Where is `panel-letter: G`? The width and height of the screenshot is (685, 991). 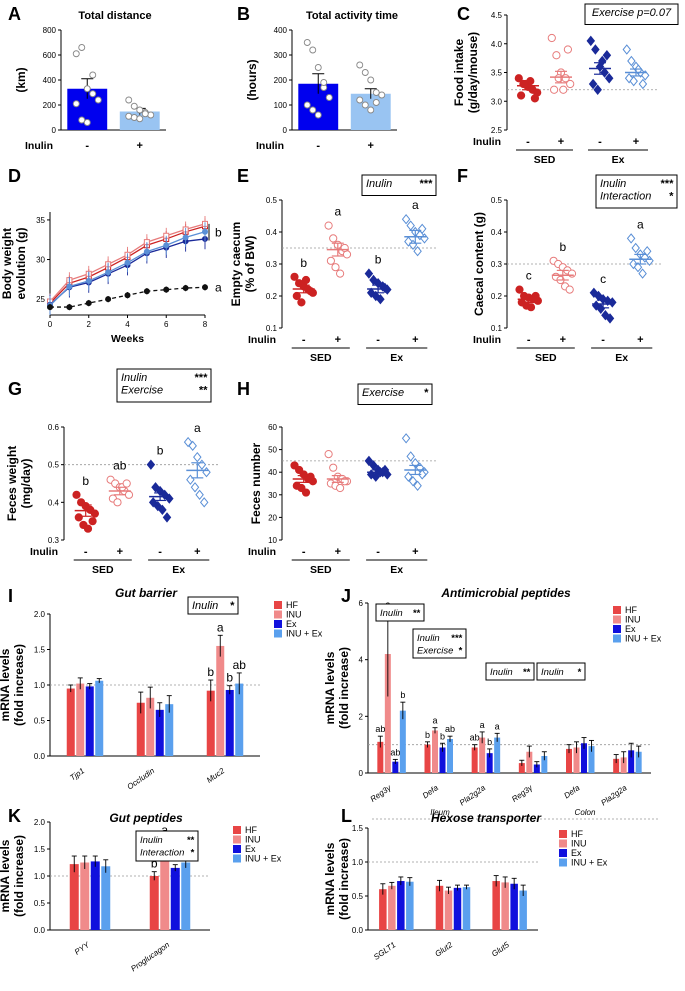 panel-letter: G is located at coordinates (15, 389).